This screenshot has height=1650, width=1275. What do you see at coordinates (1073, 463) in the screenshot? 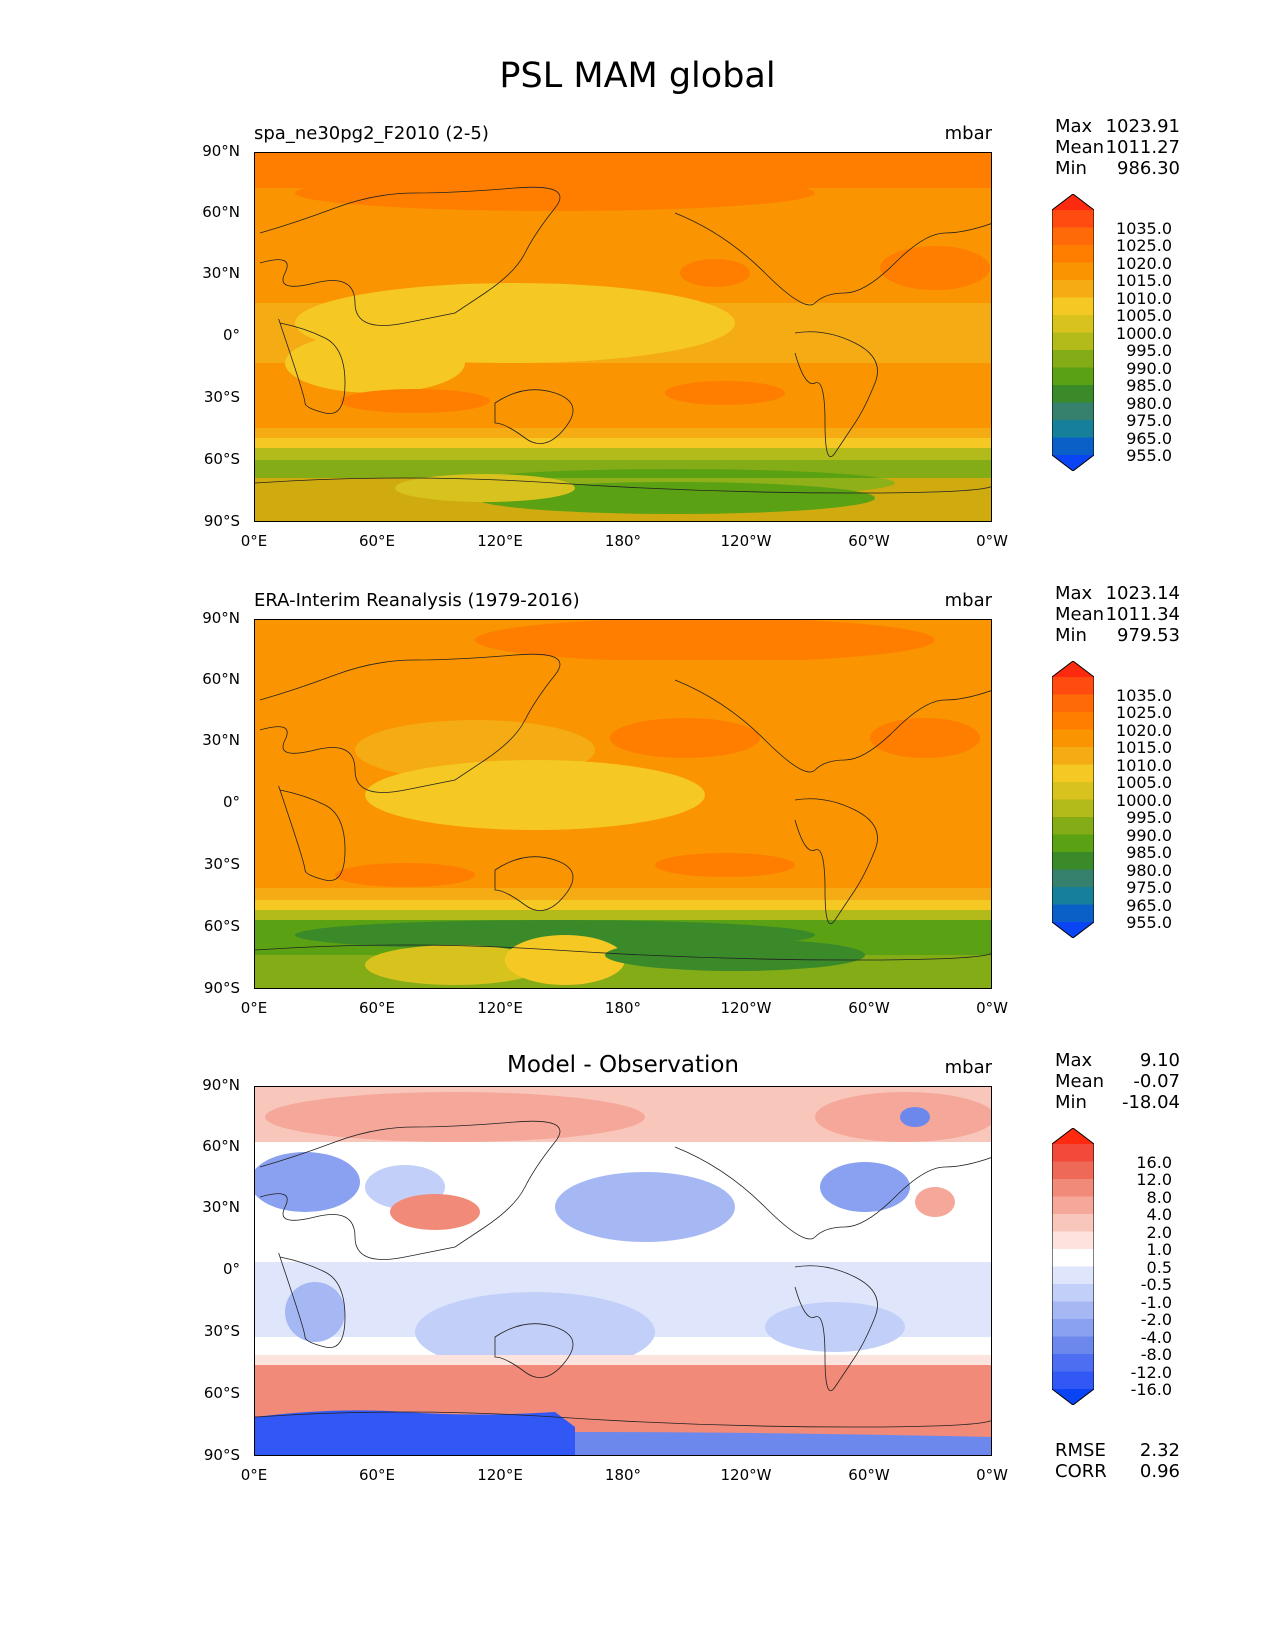
I see `colorbar-extend-bottom` at bounding box center [1073, 463].